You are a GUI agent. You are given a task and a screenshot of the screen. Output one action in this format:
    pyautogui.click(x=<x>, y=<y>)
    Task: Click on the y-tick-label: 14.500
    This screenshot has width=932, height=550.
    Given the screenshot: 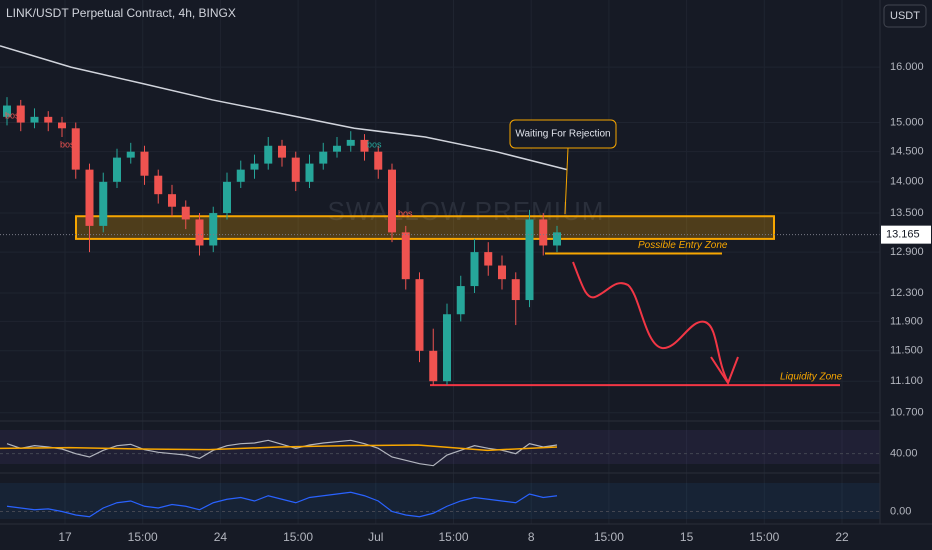 What is the action you would take?
    pyautogui.click(x=907, y=152)
    